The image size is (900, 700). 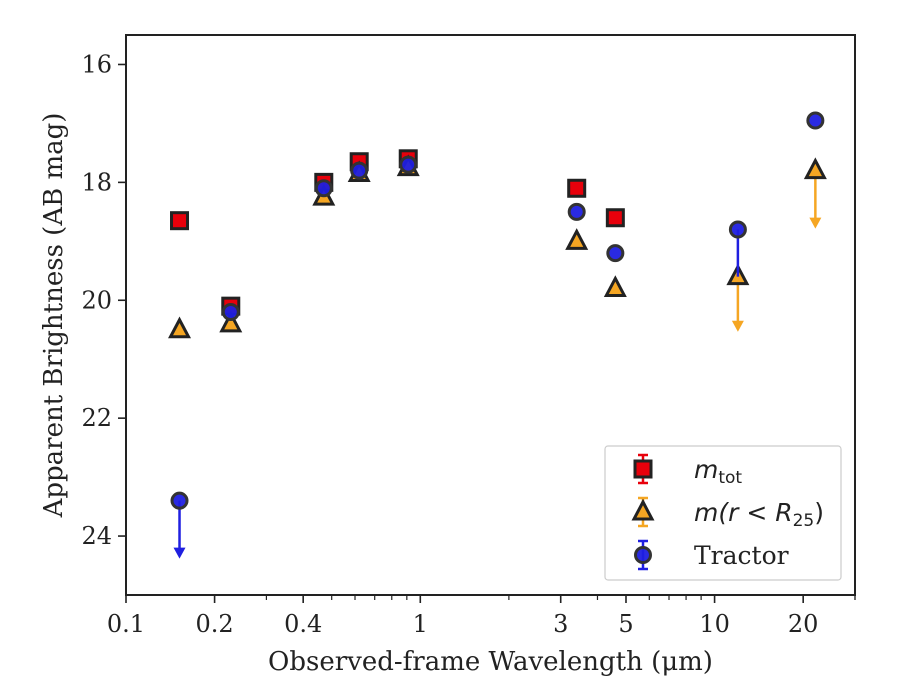 I want to click on x-tick-label: 10, so click(x=714, y=624).